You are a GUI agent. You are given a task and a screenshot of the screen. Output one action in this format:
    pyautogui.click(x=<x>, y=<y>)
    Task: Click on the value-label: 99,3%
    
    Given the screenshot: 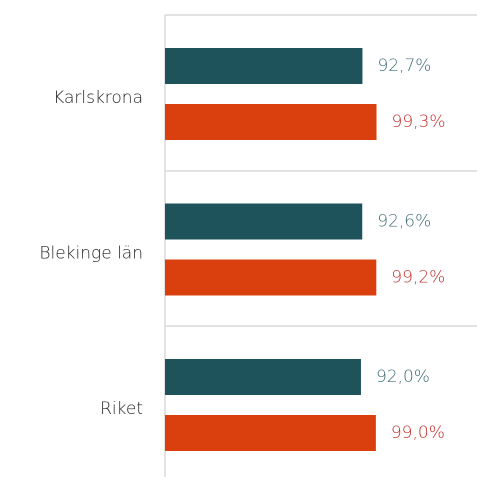 What is the action you would take?
    pyautogui.click(x=419, y=122)
    